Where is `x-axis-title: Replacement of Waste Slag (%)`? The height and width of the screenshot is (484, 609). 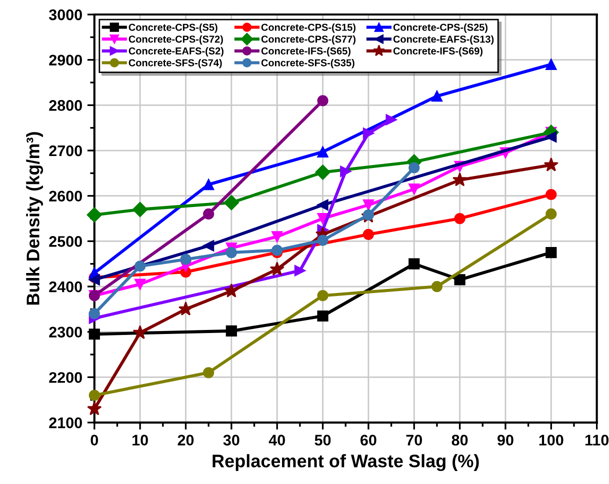
x-axis-title: Replacement of Waste Slag (%) is located at coordinates (345, 463).